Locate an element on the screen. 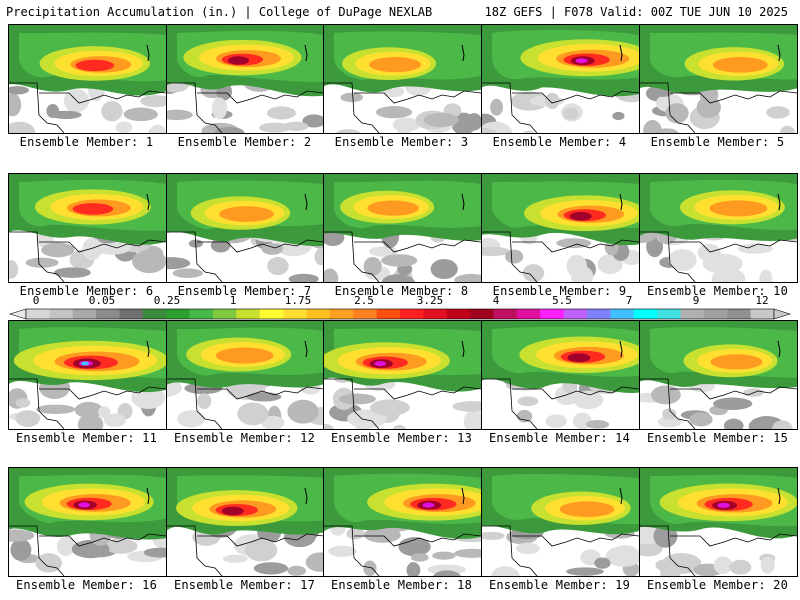 The width and height of the screenshot is (800, 600). ensemble-member-label: Ensemble Member: 8 is located at coordinates (401, 291).